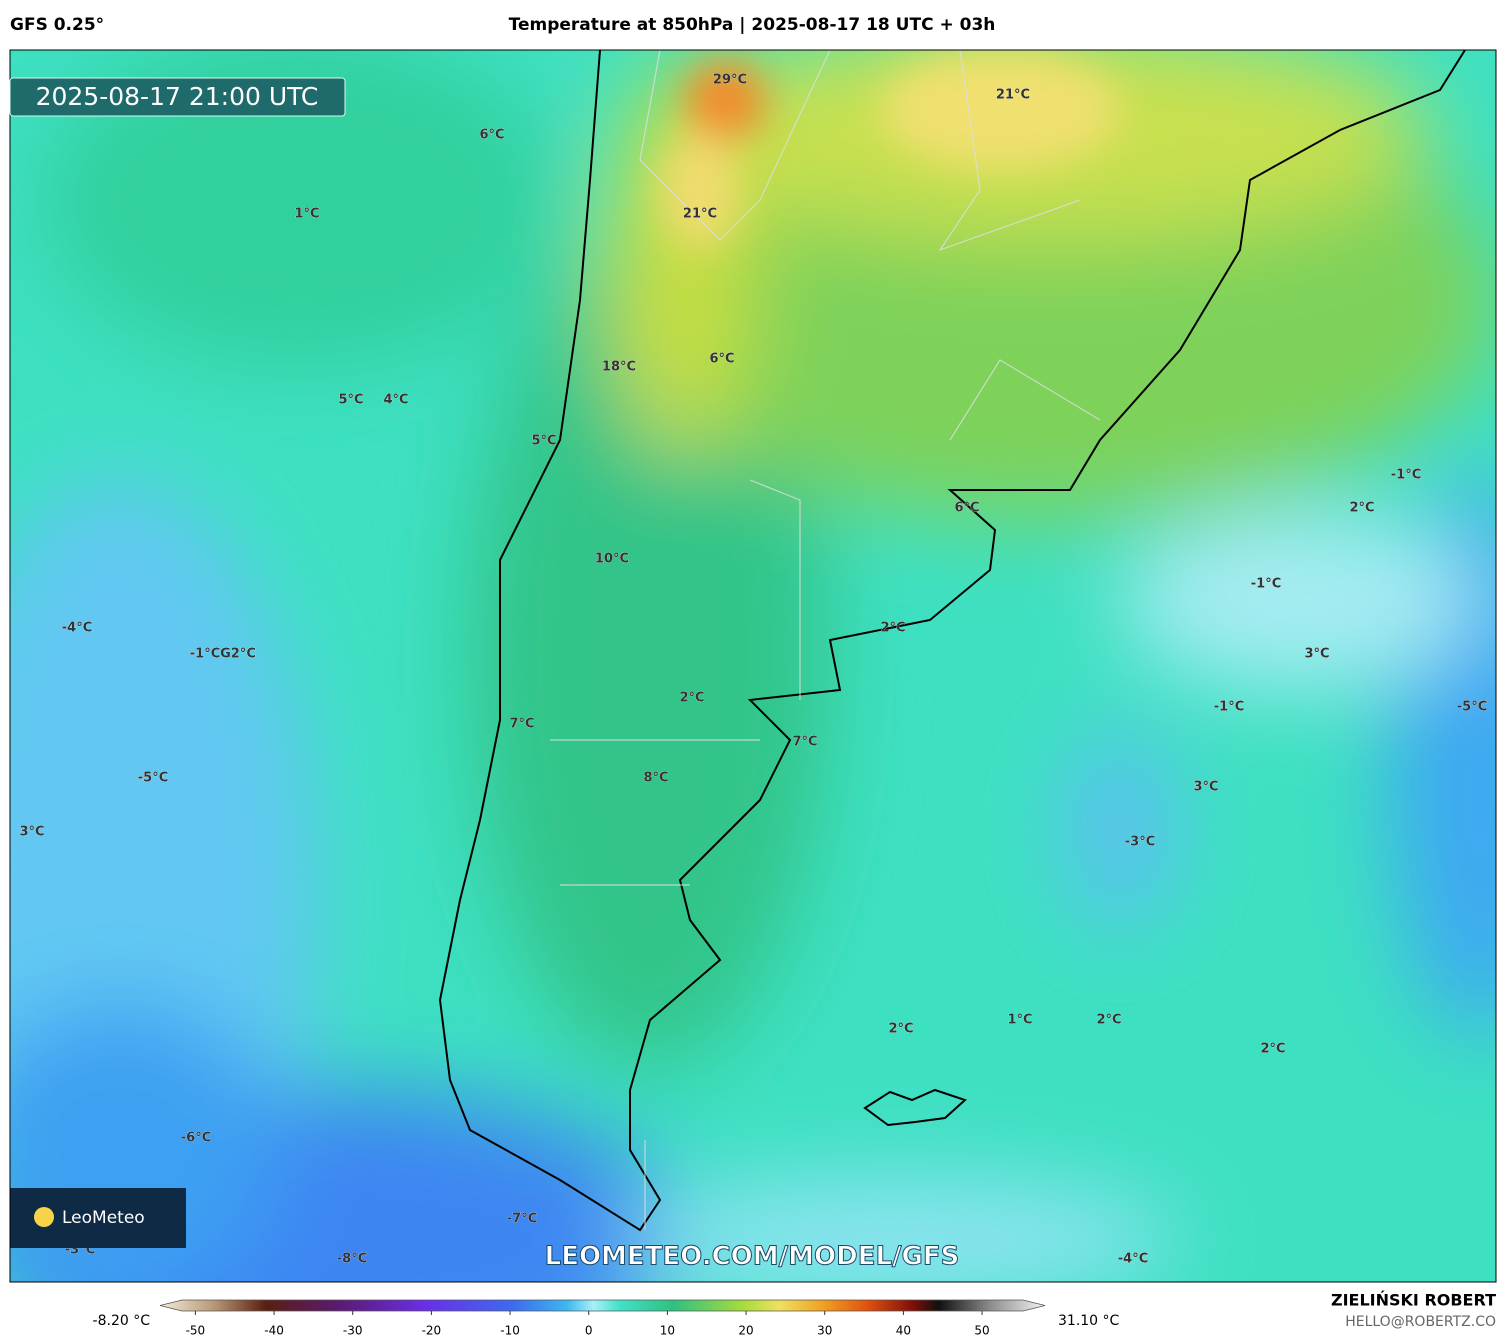 The width and height of the screenshot is (1505, 1338). Describe the element at coordinates (745, 1331) in the screenshot. I see `colorbar-tick-label: 20` at that location.